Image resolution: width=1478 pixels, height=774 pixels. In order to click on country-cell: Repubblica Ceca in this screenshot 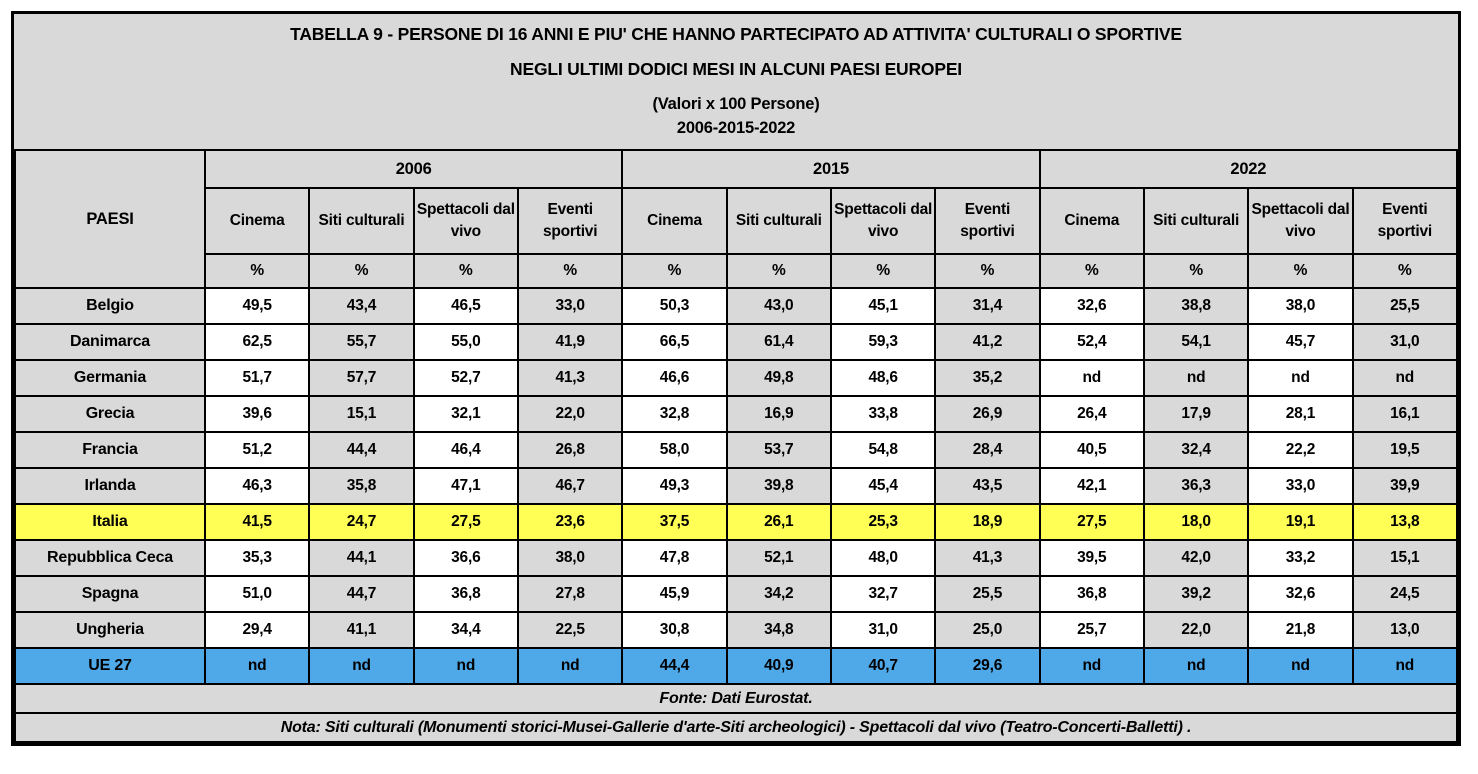, I will do `click(110, 558)`.